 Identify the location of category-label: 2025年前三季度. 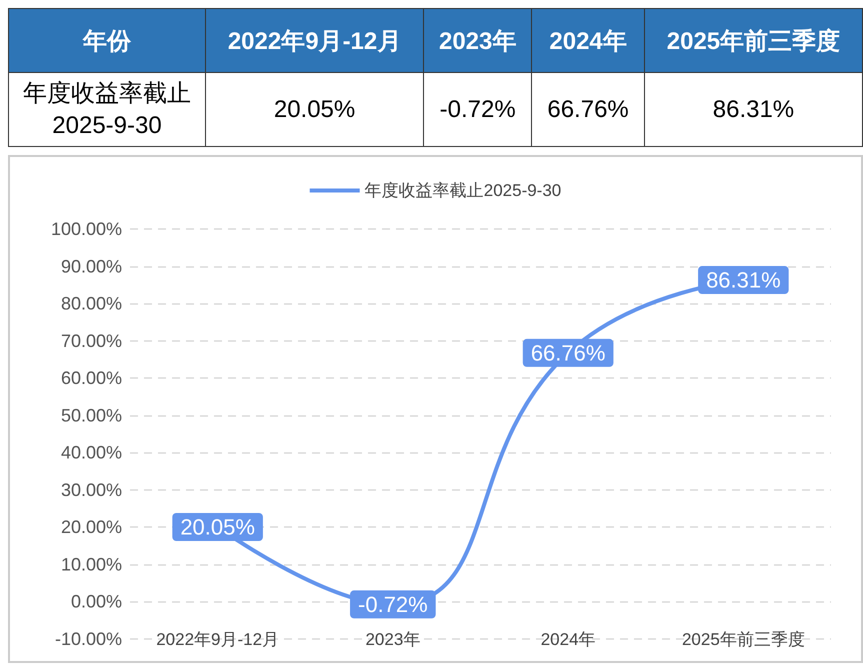
(753, 41).